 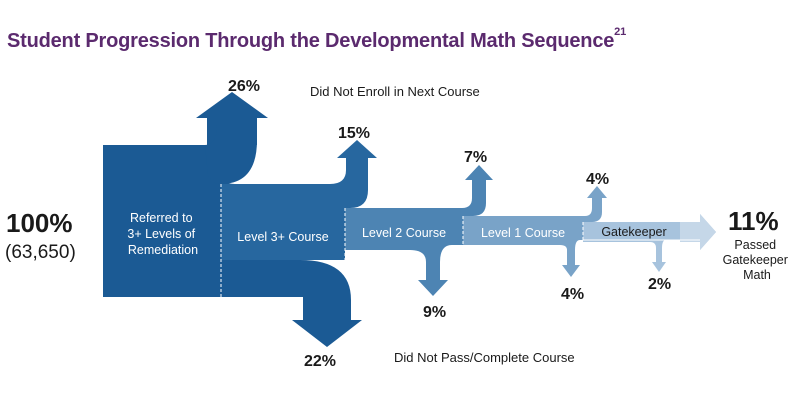 I want to click on stage-box-level3, so click(x=299, y=200).